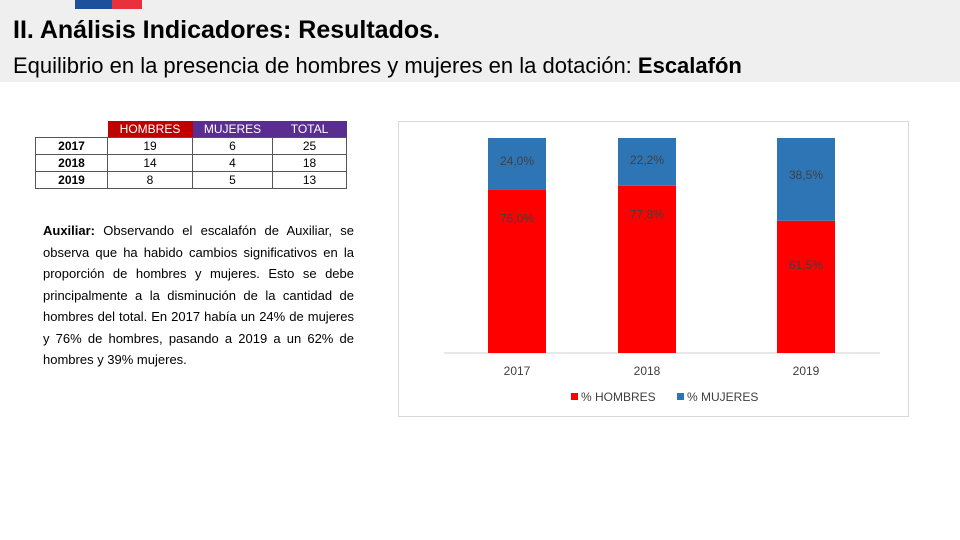 This screenshot has height=540, width=960. I want to click on table-row: 2019 8 5 13, so click(191, 180).